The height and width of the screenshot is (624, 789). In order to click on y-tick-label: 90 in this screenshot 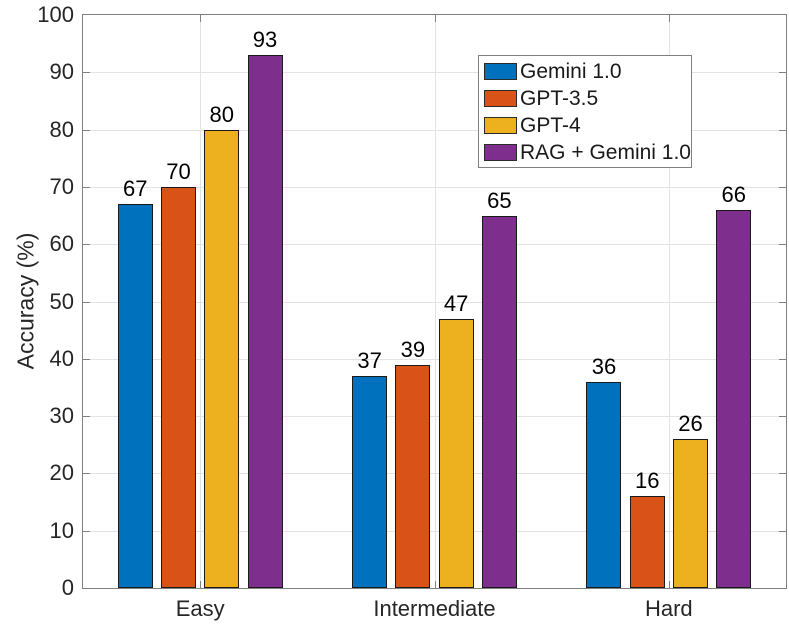, I will do `click(61, 72)`.